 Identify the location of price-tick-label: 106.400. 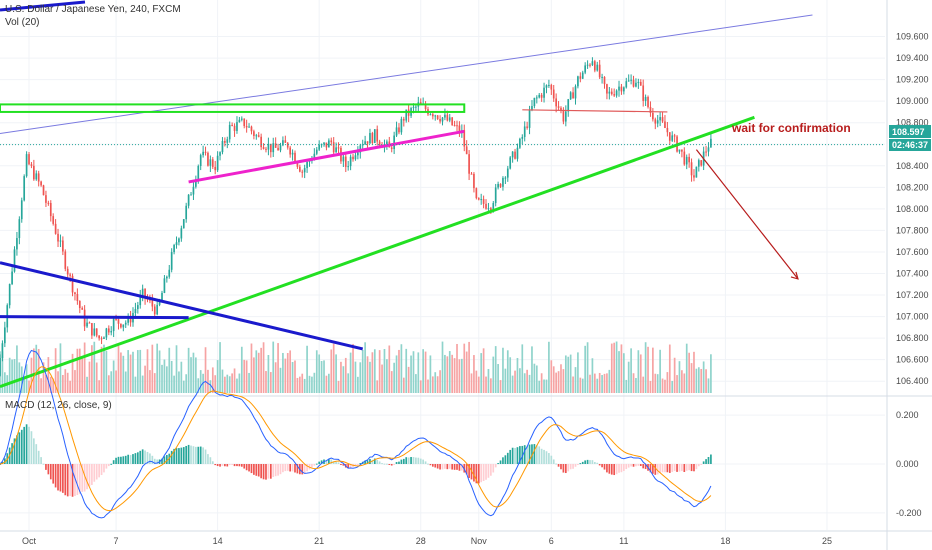
(912, 381).